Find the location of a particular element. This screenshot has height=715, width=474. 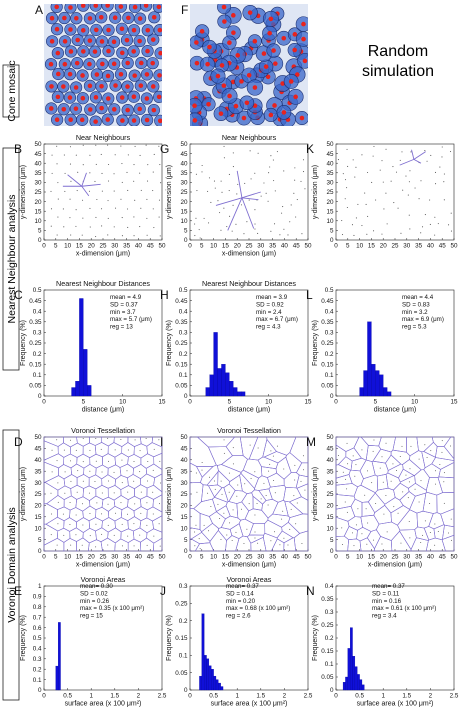

x-tick-label: 40 is located at coordinates (139, 246).